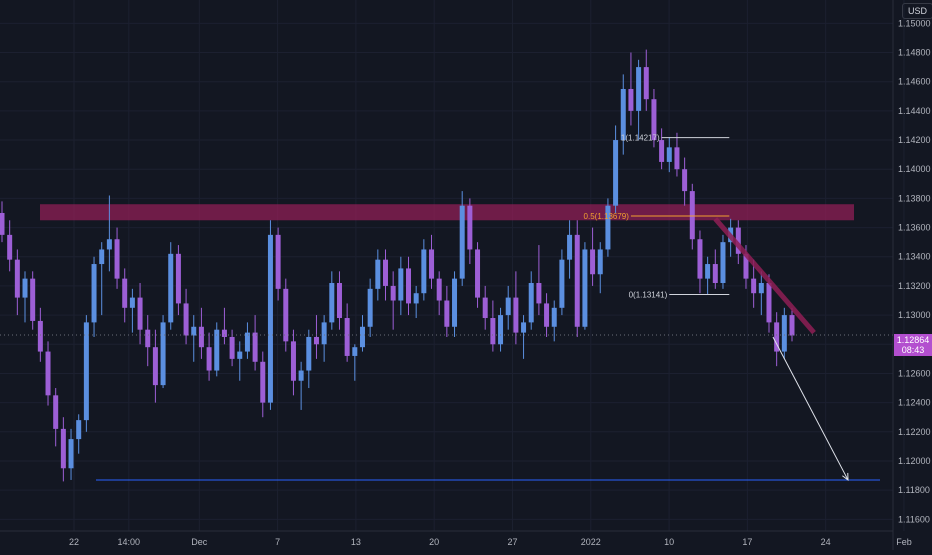  I want to click on y-tick-label: 1.13400, so click(914, 257).